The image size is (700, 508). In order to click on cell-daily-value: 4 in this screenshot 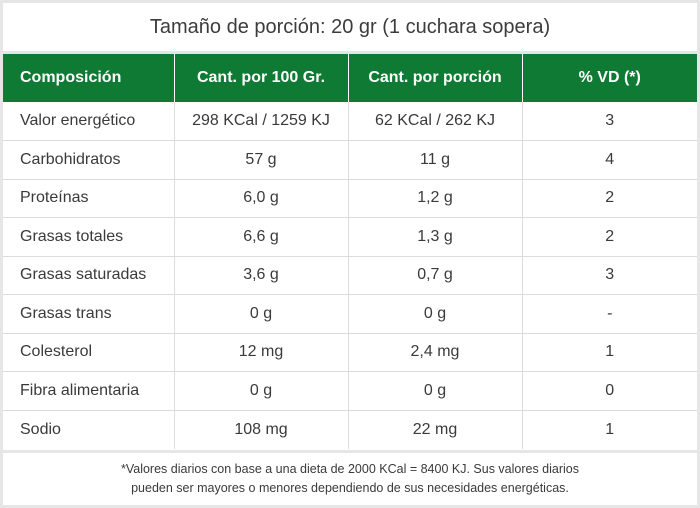, I will do `click(609, 159)`.